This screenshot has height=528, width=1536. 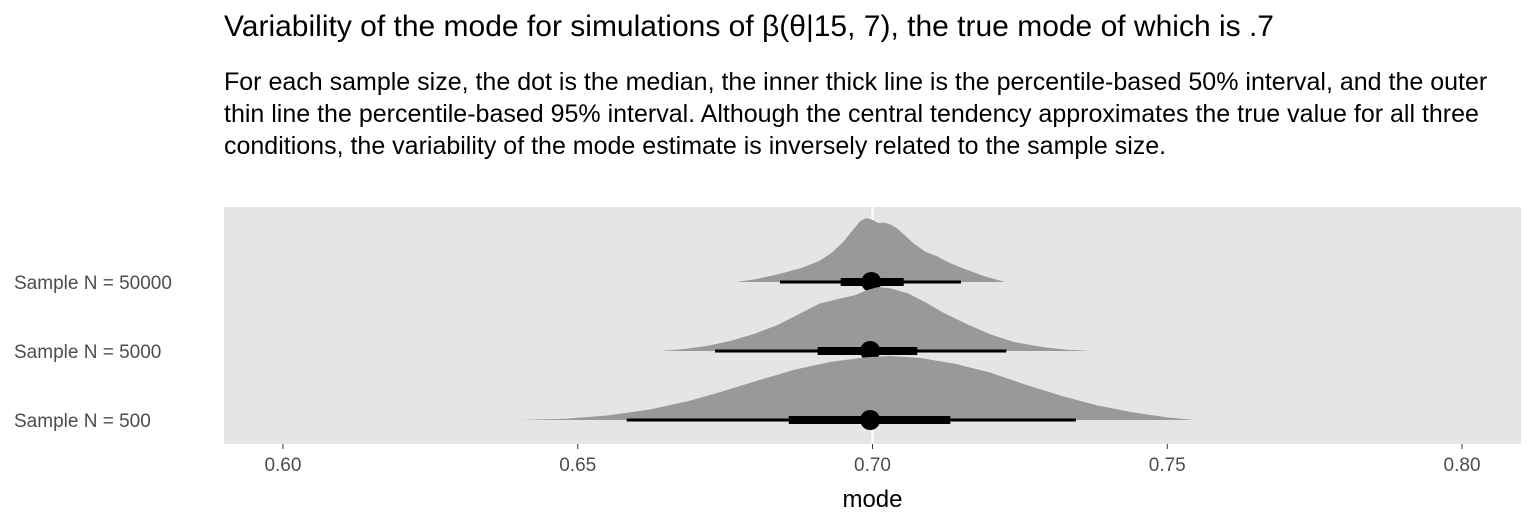 What do you see at coordinates (577, 465) in the screenshot?
I see `x-tick-label-2: 0.65` at bounding box center [577, 465].